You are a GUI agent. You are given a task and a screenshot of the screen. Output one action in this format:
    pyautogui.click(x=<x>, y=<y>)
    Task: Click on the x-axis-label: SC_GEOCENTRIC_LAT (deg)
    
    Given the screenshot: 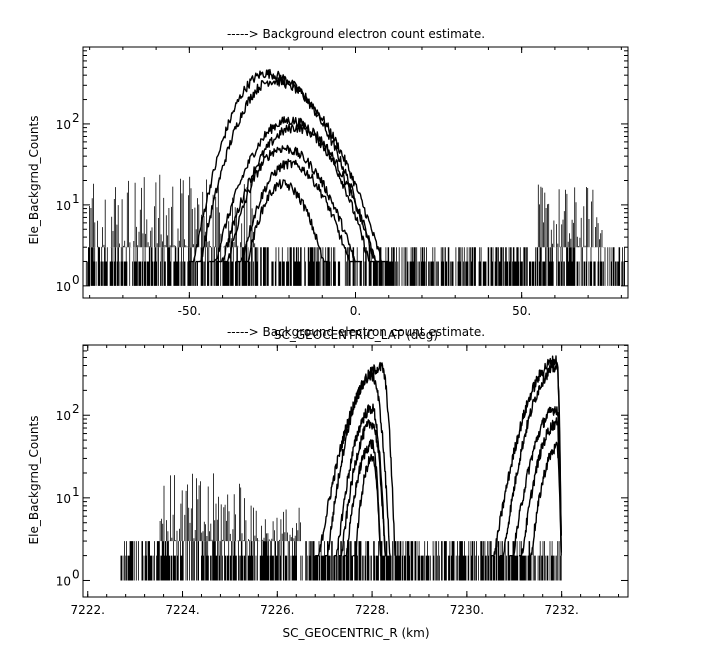 What is the action you would take?
    pyautogui.click(x=356, y=335)
    